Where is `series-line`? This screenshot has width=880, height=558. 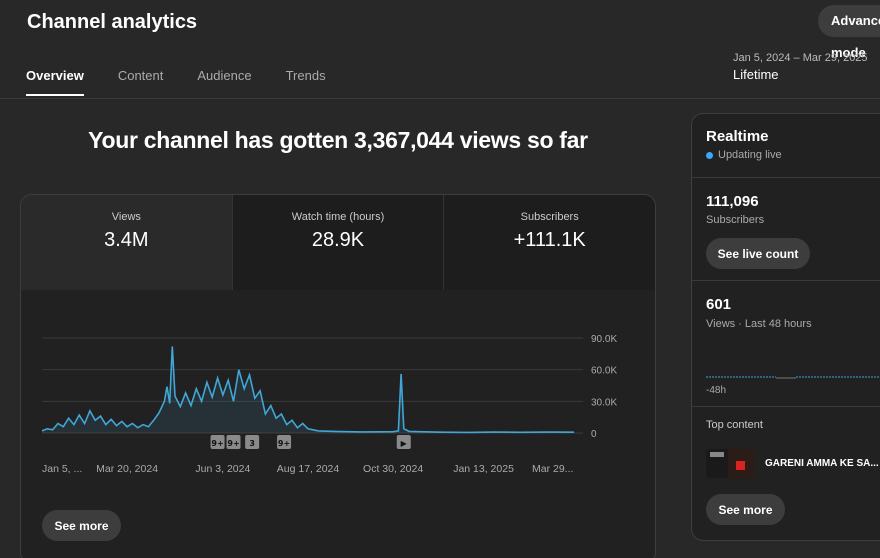 series-line is located at coordinates (308, 390).